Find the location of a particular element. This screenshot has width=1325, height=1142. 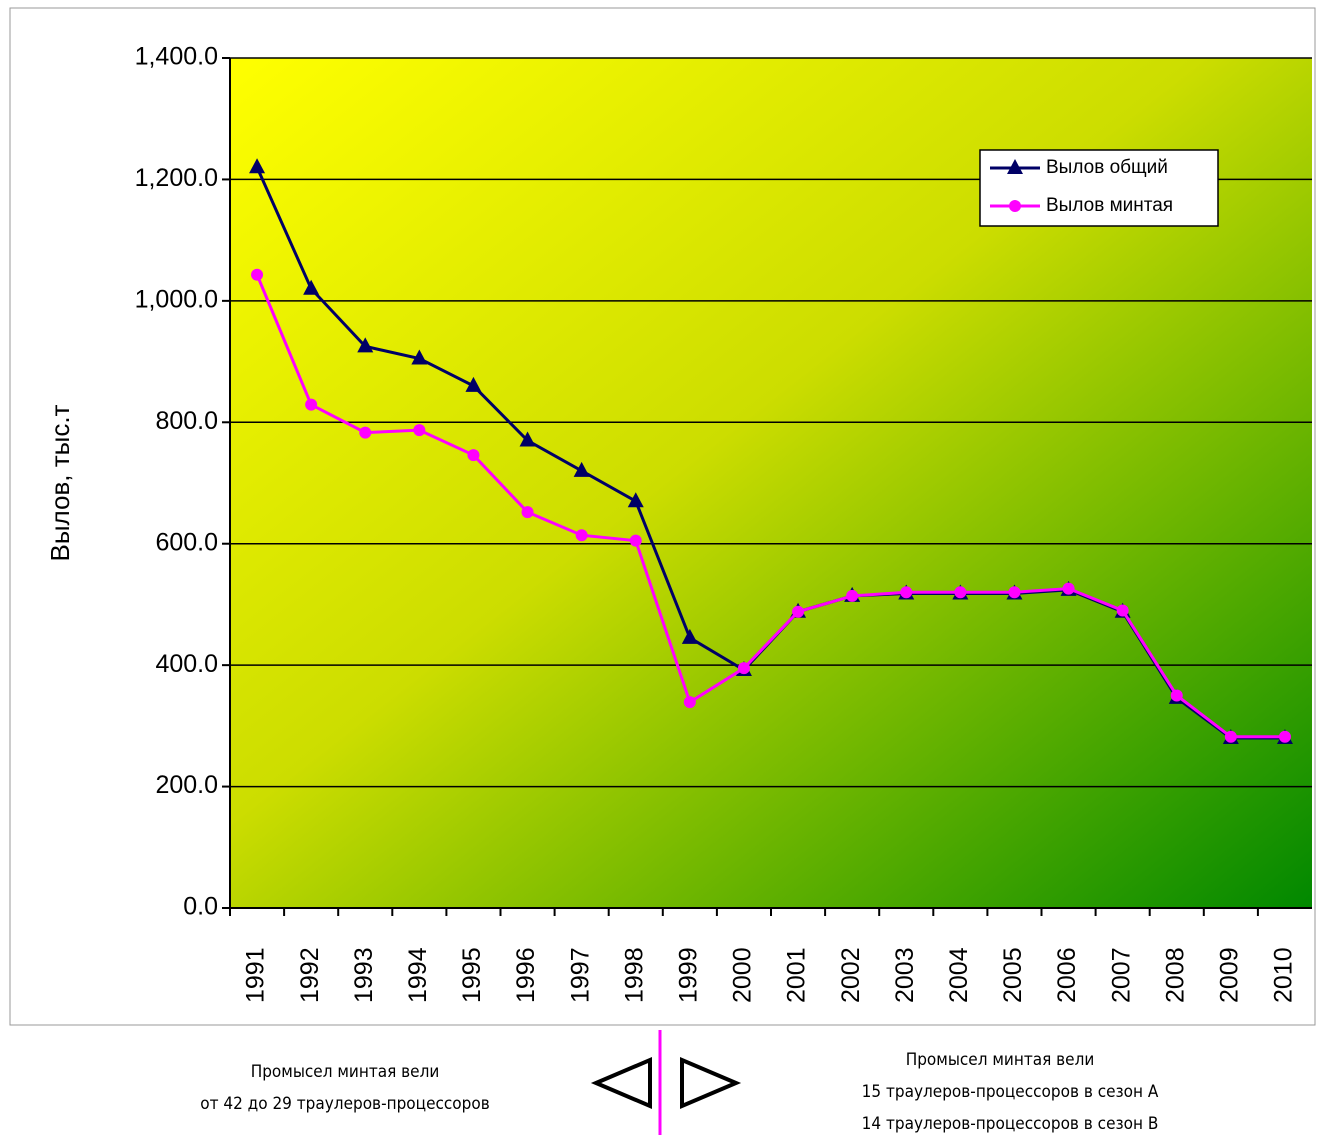

x-tick-label: 2003 is located at coordinates (905, 975).